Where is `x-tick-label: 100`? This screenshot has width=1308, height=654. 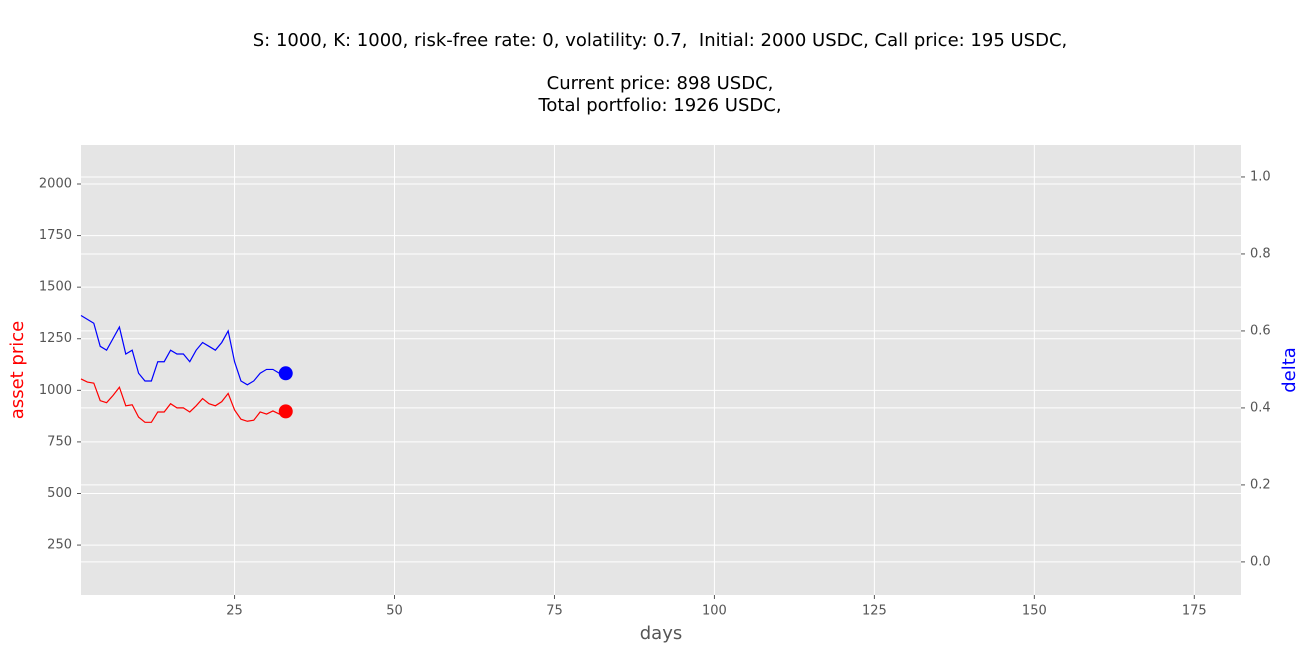 x-tick-label: 100 is located at coordinates (714, 611).